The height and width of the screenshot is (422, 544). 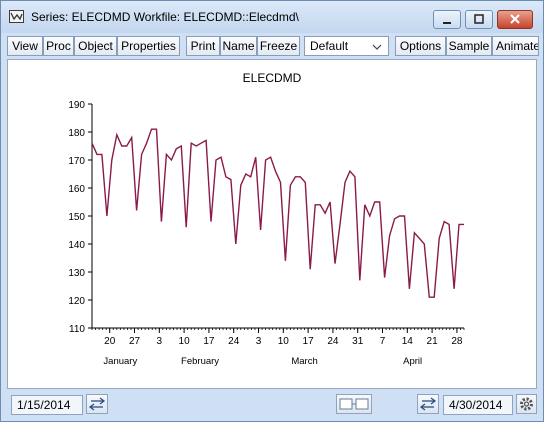 What do you see at coordinates (420, 46) in the screenshot?
I see `options-button: Options` at bounding box center [420, 46].